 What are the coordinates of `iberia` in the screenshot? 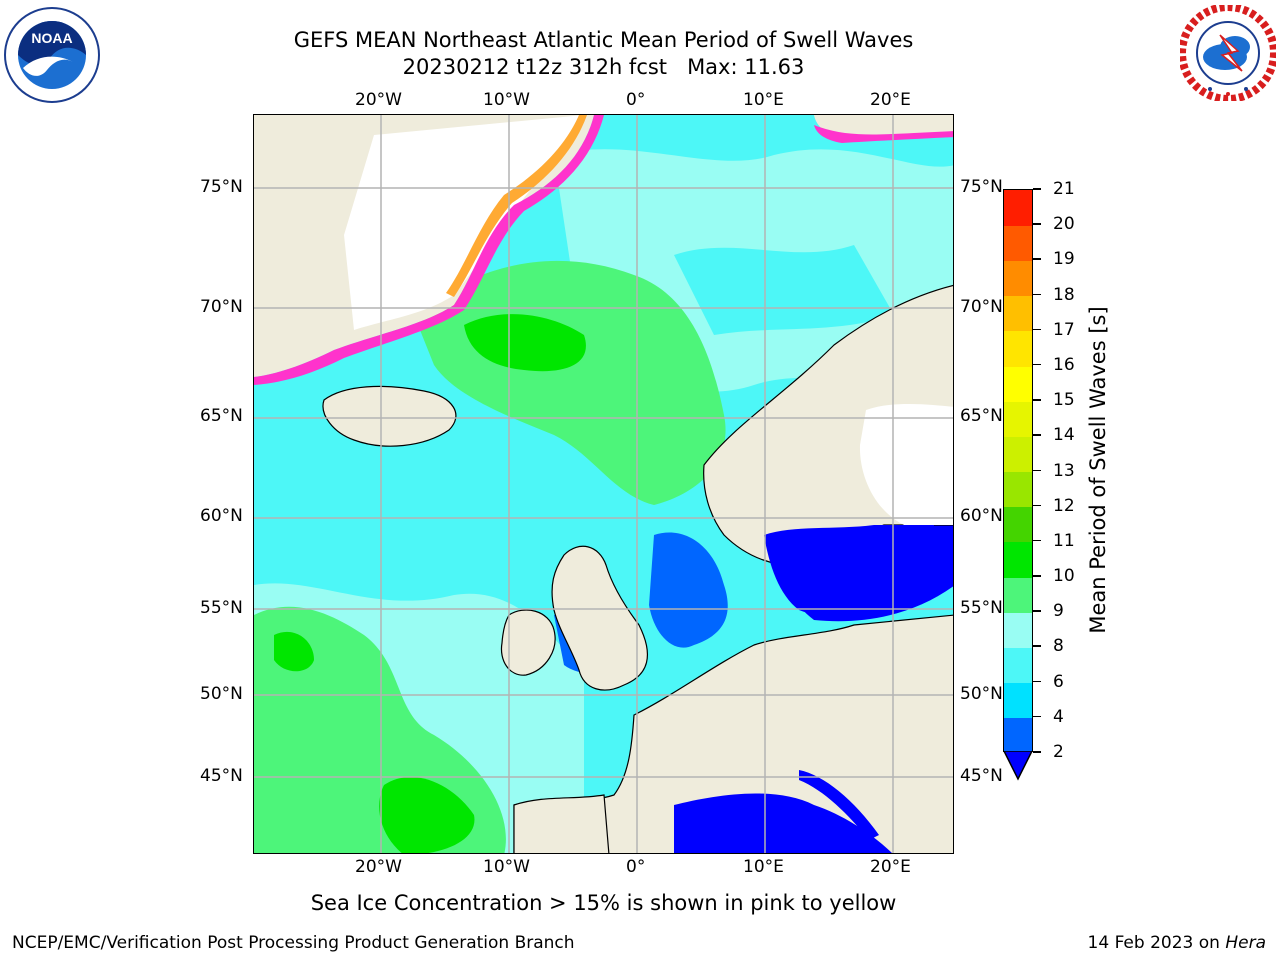 It's located at (561, 823).